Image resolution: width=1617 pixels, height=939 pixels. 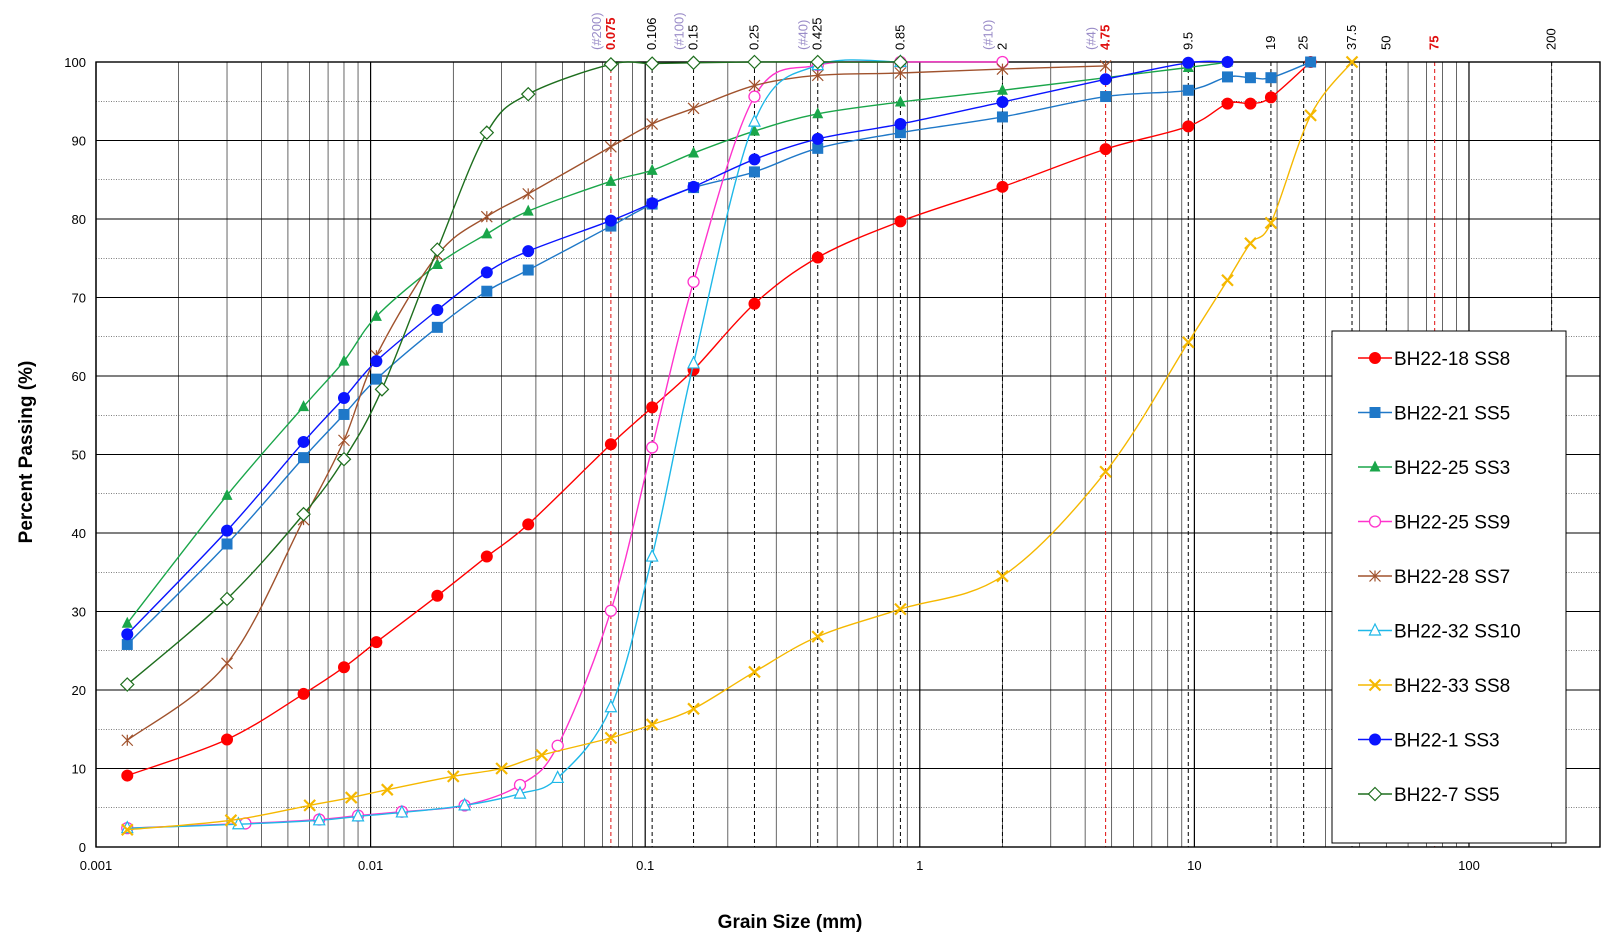 I want to click on legend-label: BH22-25 SS9, so click(x=1452, y=523).